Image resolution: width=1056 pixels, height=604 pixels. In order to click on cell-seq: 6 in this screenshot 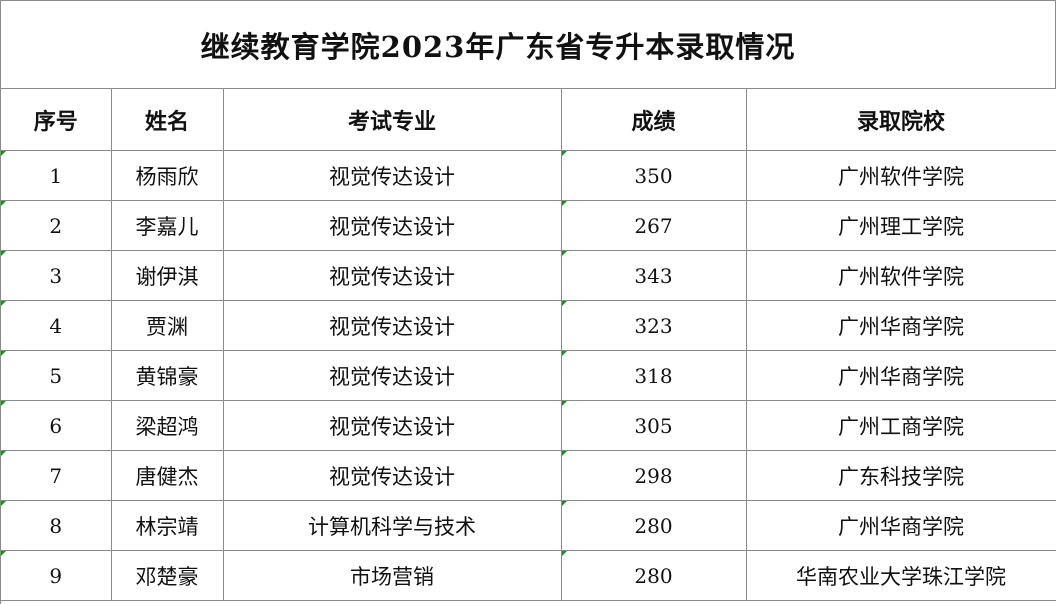, I will do `click(56, 425)`.